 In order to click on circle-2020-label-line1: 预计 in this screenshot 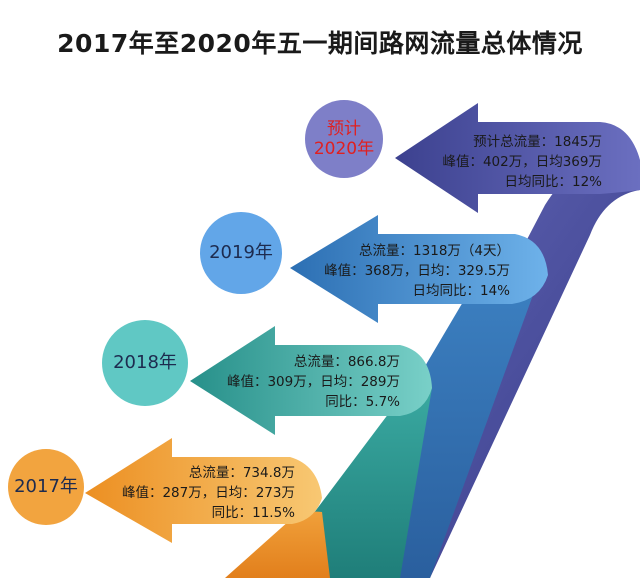, I will do `click(344, 128)`.